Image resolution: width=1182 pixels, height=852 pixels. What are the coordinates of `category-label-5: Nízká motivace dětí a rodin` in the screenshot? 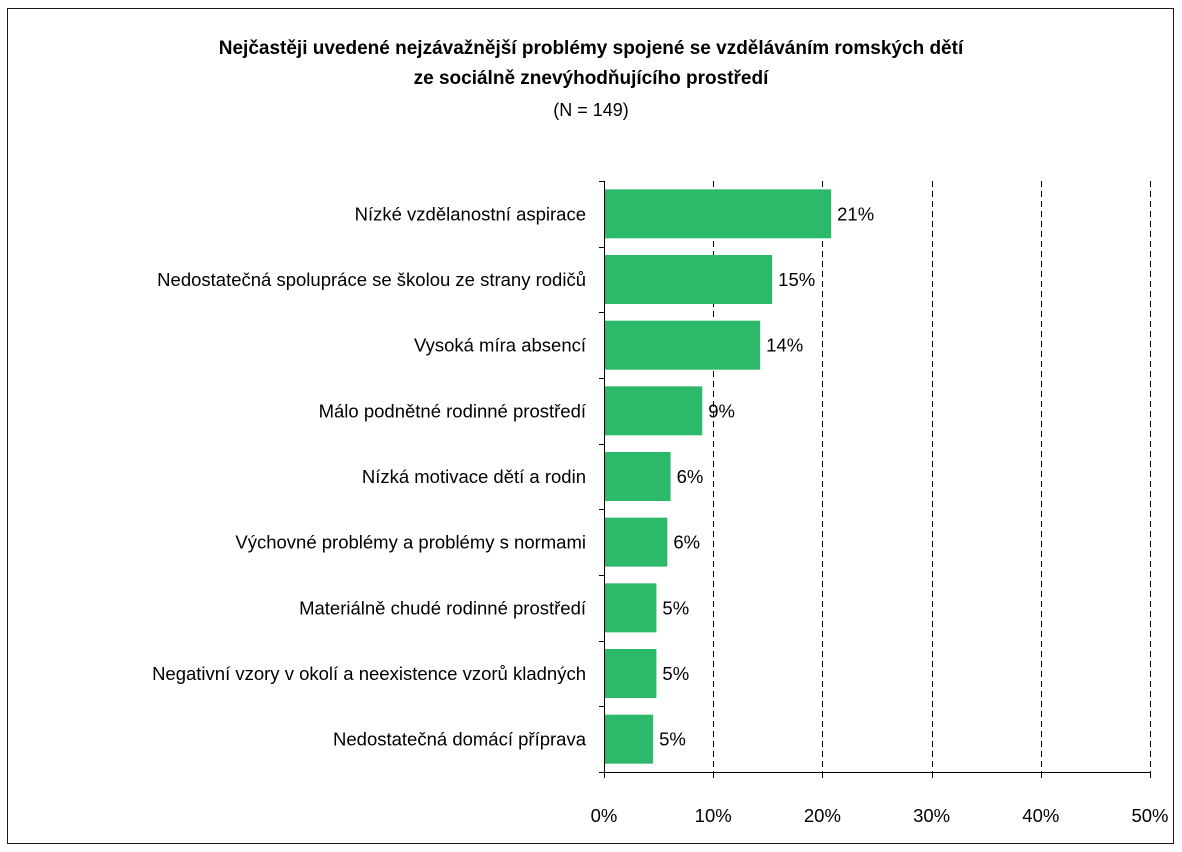 It's located at (474, 476).